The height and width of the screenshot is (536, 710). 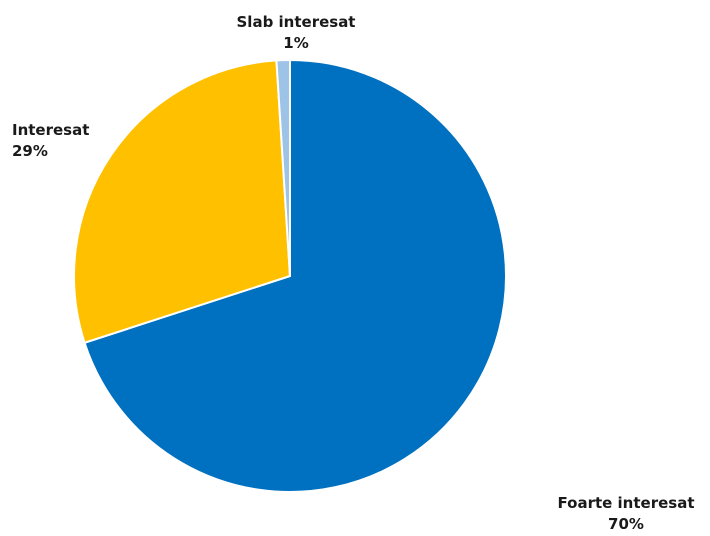 What do you see at coordinates (50, 130) in the screenshot?
I see `label-interesat: Interesat` at bounding box center [50, 130].